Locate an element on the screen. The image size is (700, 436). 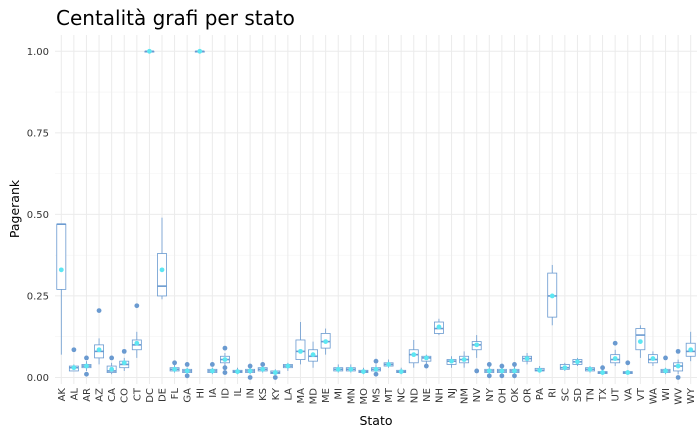
x-tick-label: TN is located at coordinates (591, 395).